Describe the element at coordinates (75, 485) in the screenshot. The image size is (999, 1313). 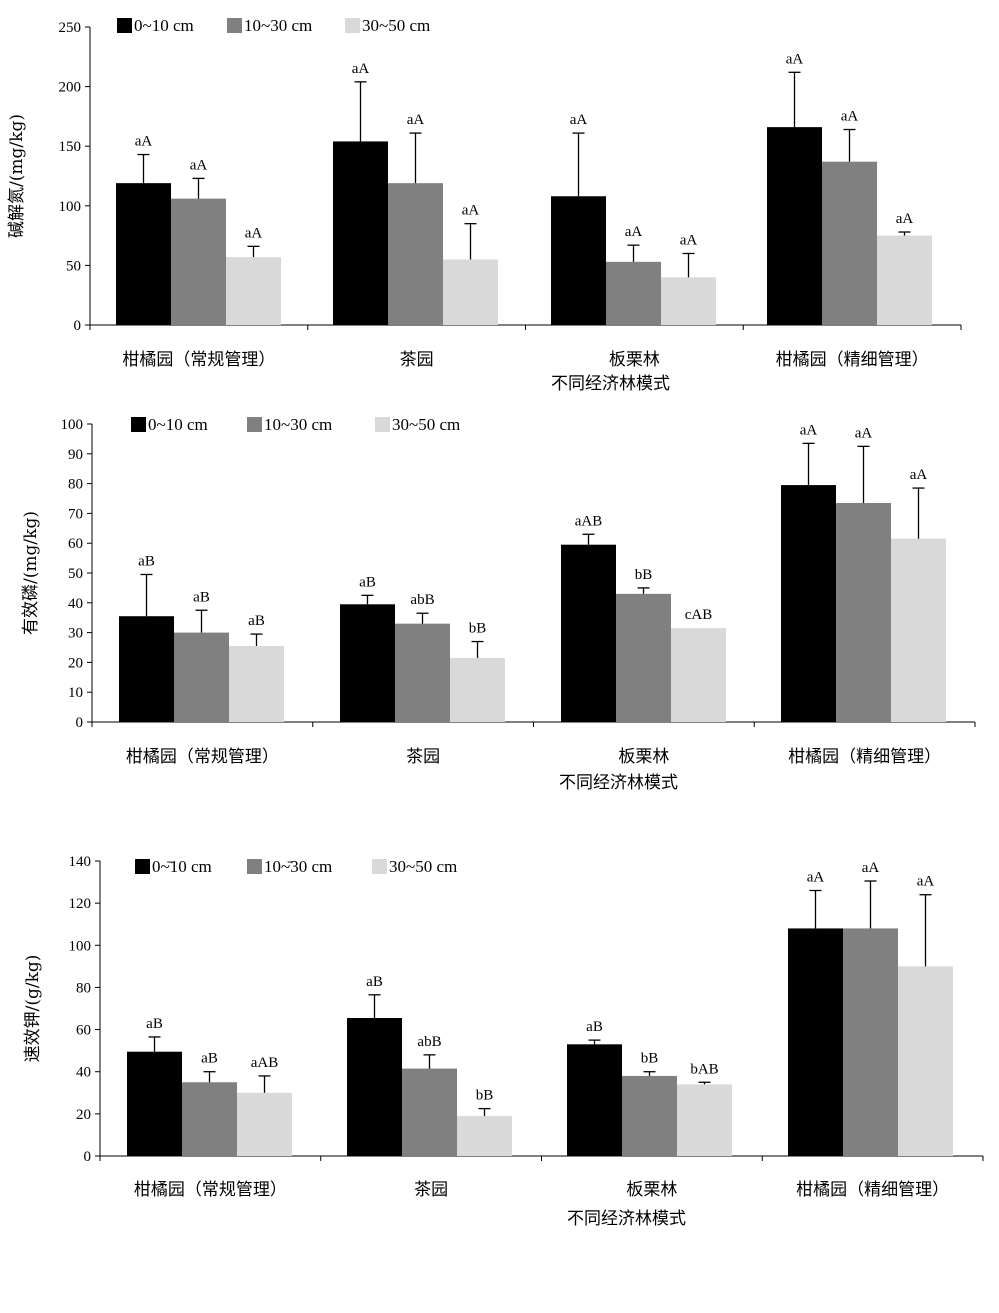
I see `y-tick-label: 80` at that location.